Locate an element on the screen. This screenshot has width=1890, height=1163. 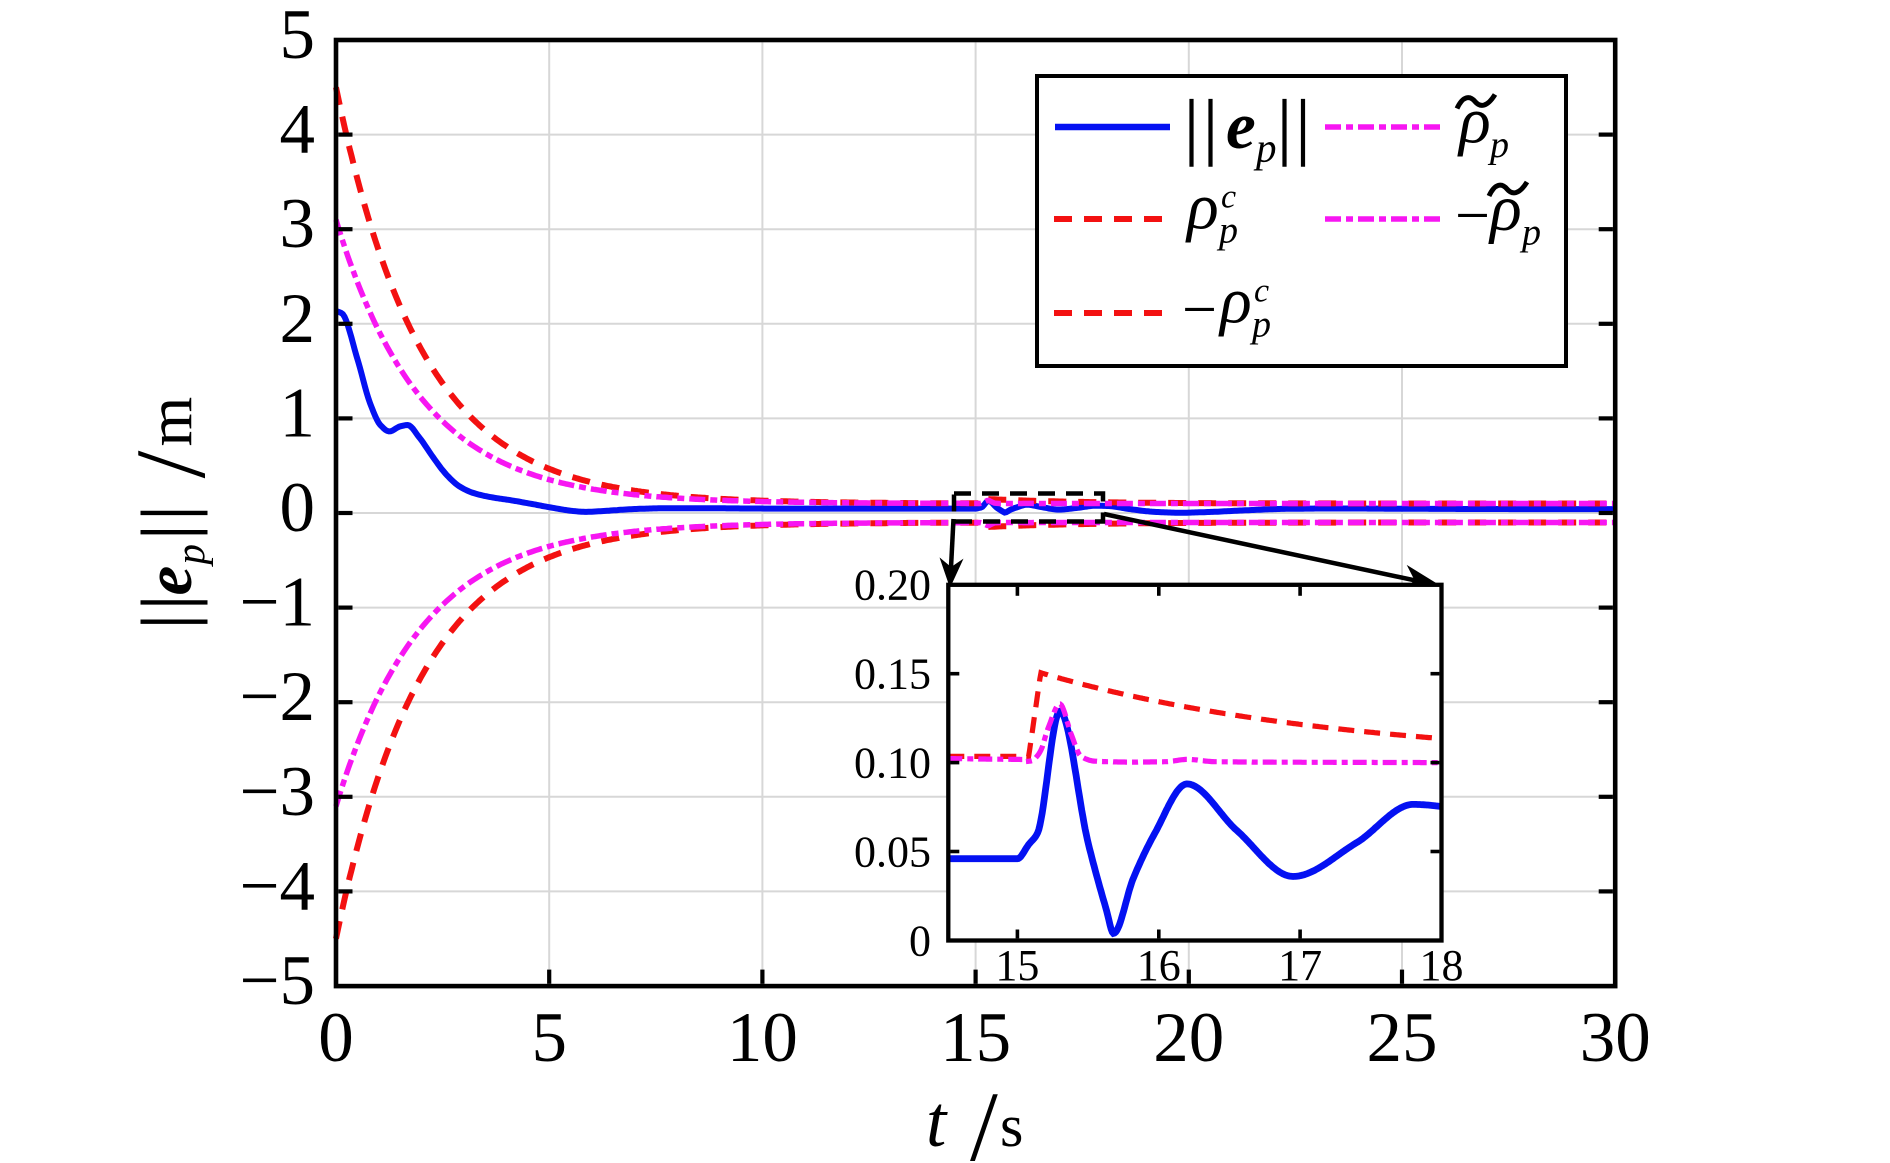
svg-text: 16 is located at coordinates (1159, 965).